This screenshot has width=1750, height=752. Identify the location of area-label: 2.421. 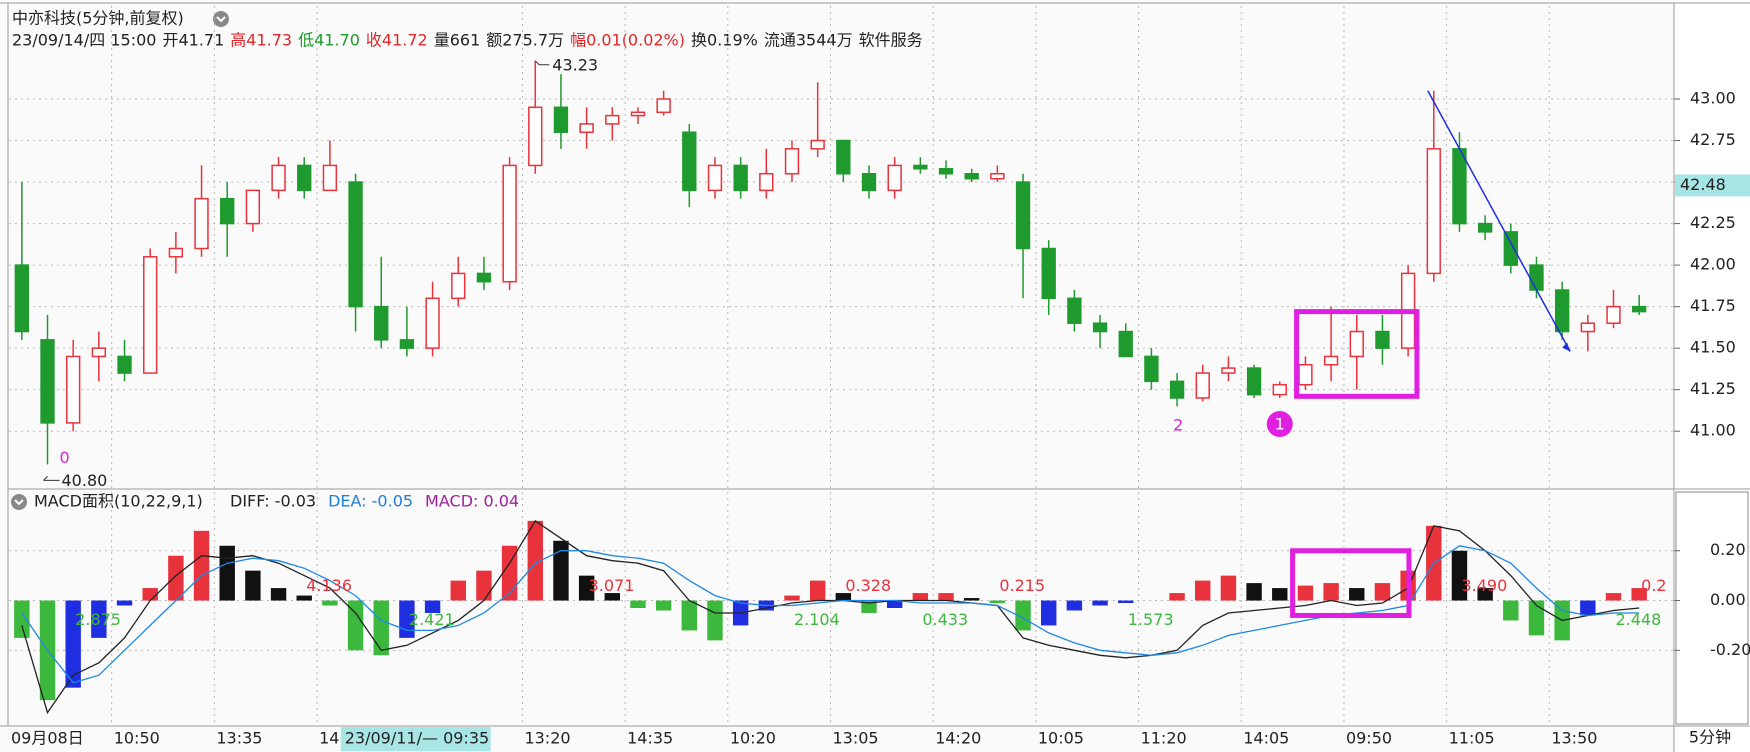
(432, 619).